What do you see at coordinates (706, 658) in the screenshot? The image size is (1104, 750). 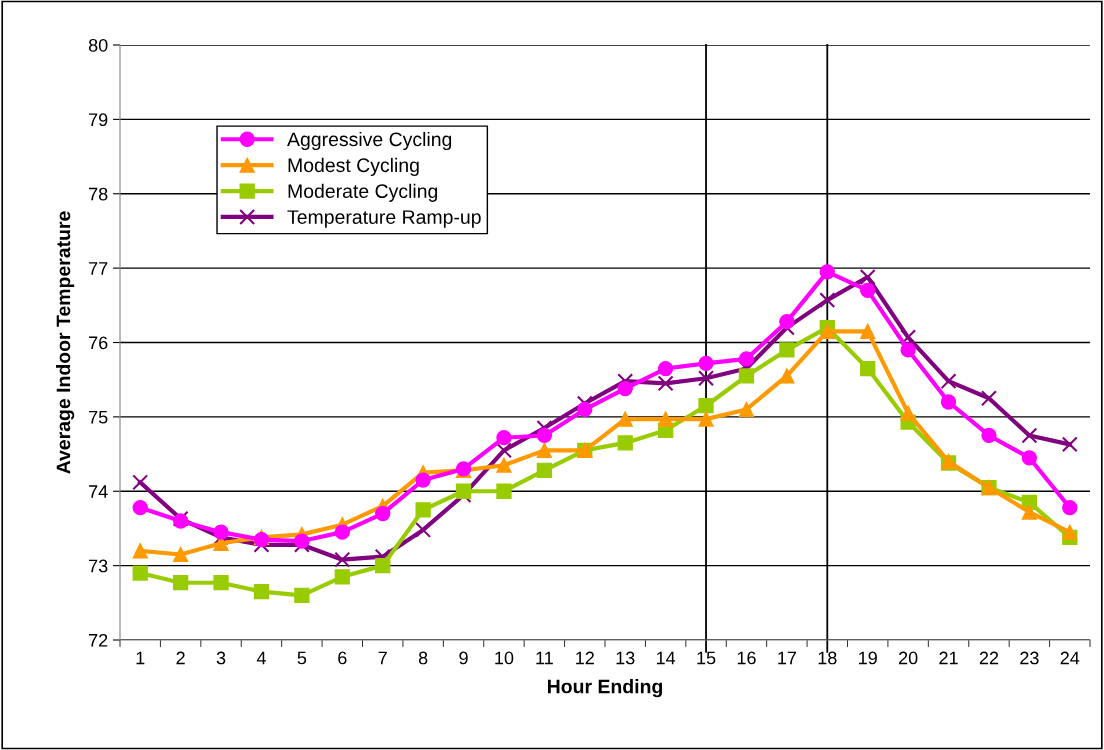 I see `x-tick-label: 15` at bounding box center [706, 658].